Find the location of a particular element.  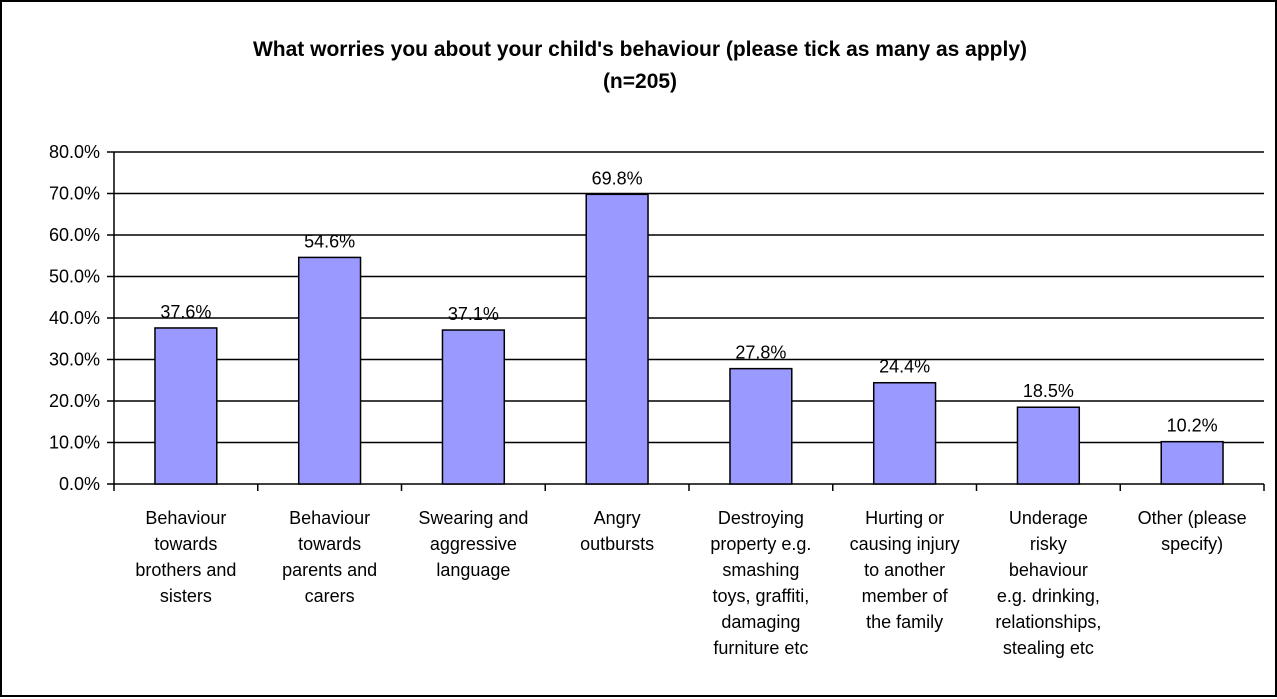

data-label: 37.6% is located at coordinates (185, 312).